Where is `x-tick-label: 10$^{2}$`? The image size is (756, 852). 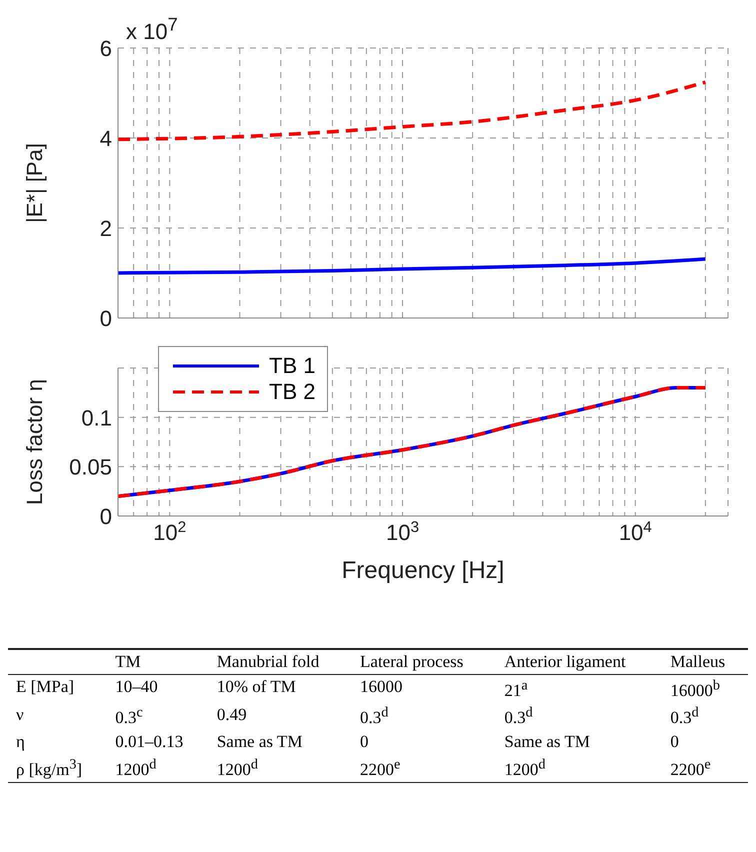
x-tick-label: 10$^{2}$ is located at coordinates (169, 531).